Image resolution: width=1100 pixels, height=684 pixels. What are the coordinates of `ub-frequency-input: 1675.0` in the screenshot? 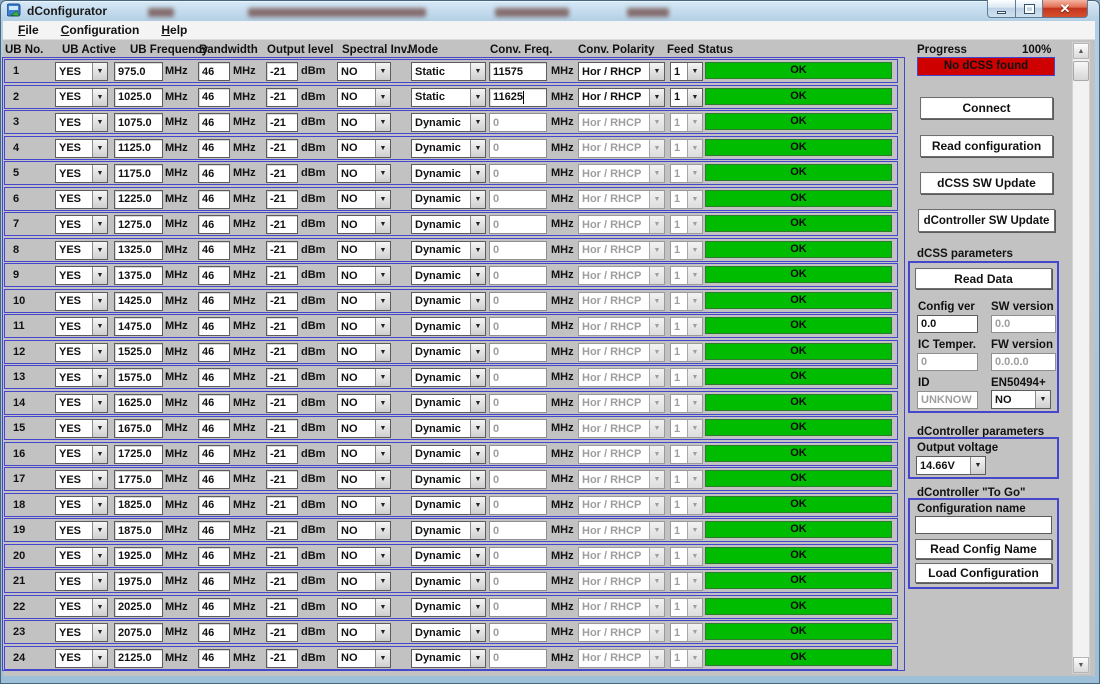 It's located at (138, 428).